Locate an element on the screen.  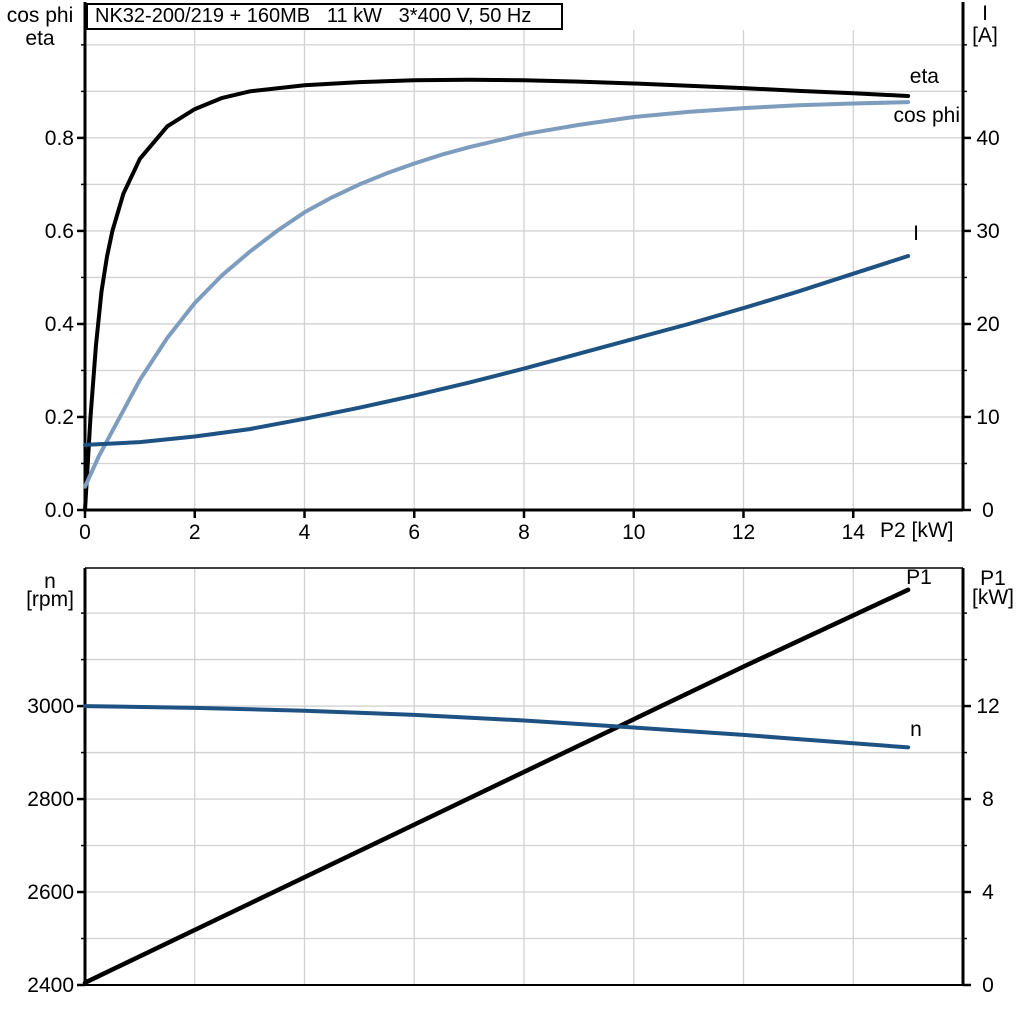
left-axis-tick-label: 2600 is located at coordinates (50, 892).